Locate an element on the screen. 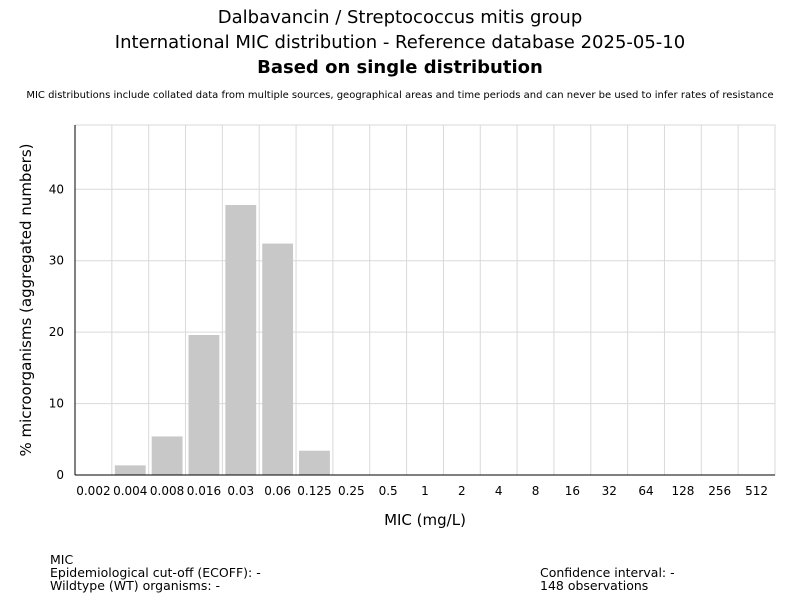 The width and height of the screenshot is (800, 600). ecoff-text: Epidemiological cut-off (ECOFF): - is located at coordinates (155, 572).